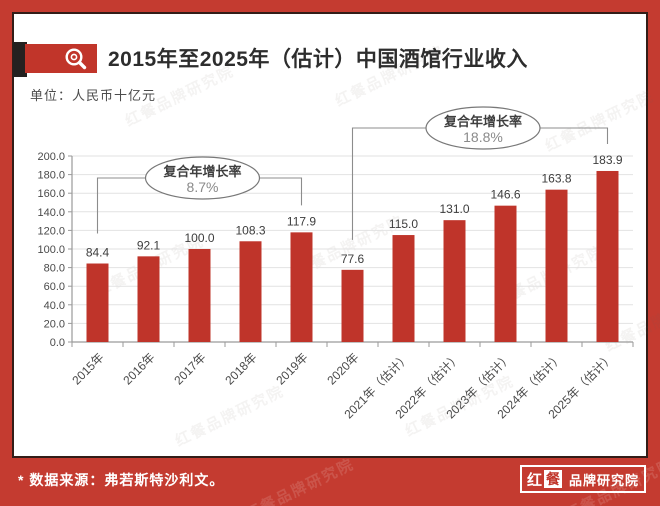 This screenshot has width=660, height=506. Describe the element at coordinates (240, 368) in the screenshot. I see `x-axis-label: 2018年` at that location.